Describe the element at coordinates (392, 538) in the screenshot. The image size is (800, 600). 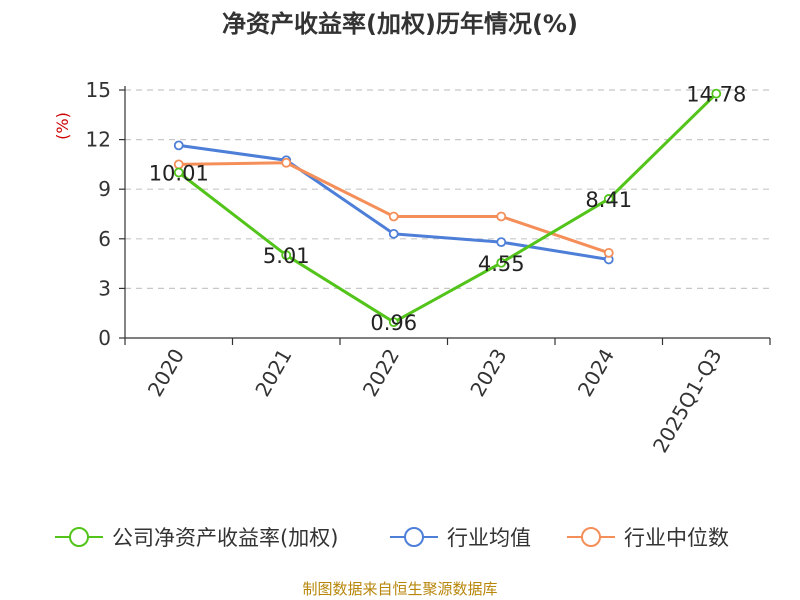
I see `legend: 公司净资产收益率(加权) 行业均值 行业中位数` at that location.